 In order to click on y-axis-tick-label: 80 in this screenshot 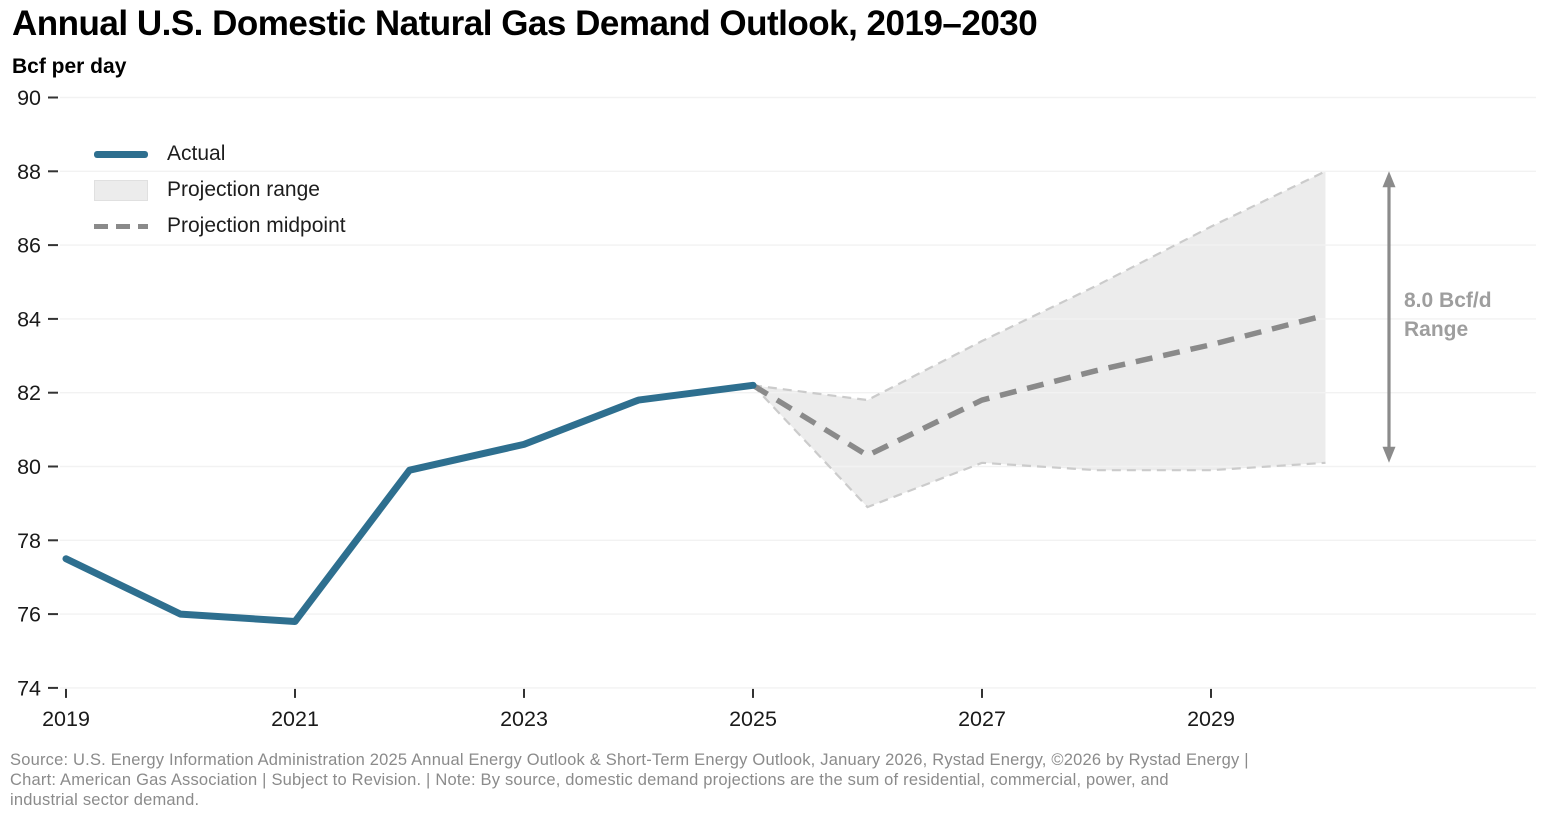, I will do `click(29, 467)`.